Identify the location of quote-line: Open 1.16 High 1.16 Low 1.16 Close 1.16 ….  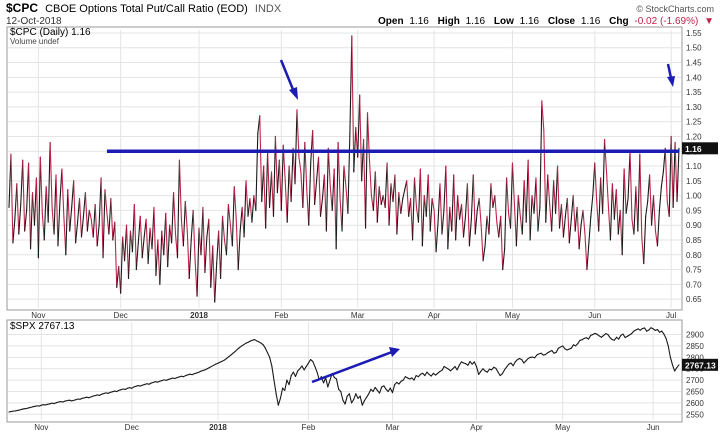
(546, 21).